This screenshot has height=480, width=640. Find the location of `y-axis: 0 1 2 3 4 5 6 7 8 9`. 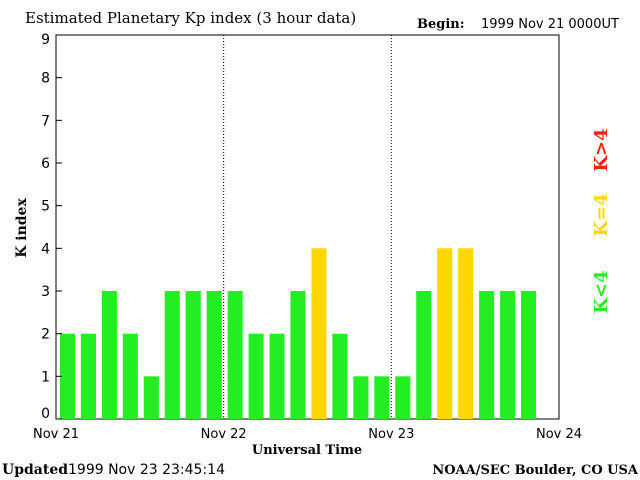

y-axis: 0 1 2 3 4 5 6 7 8 9 is located at coordinates (51, 227).